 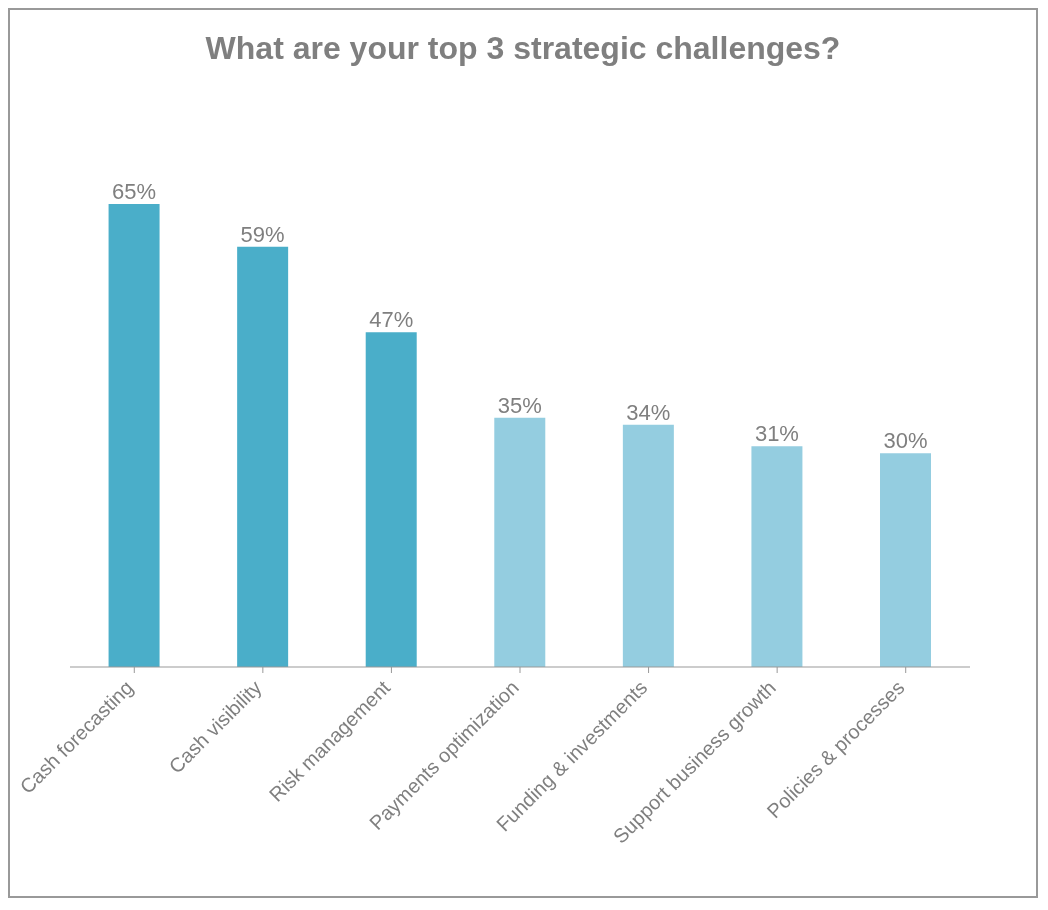 What do you see at coordinates (648, 412) in the screenshot?
I see `data-label: 34%` at bounding box center [648, 412].